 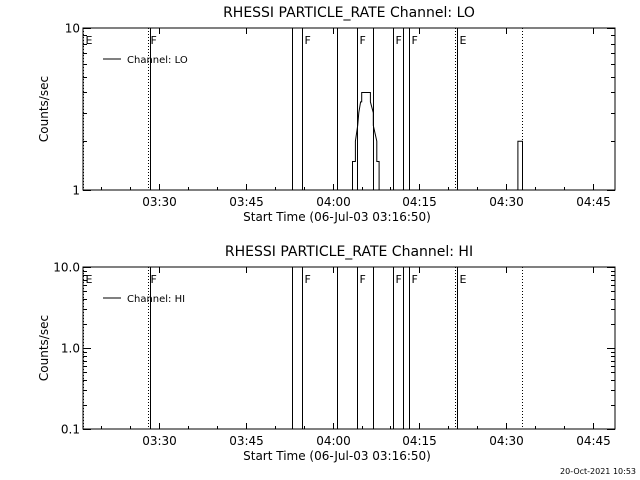 What do you see at coordinates (598, 471) in the screenshot?
I see `timestamp: 20-Oct-2021 10:53` at bounding box center [598, 471].